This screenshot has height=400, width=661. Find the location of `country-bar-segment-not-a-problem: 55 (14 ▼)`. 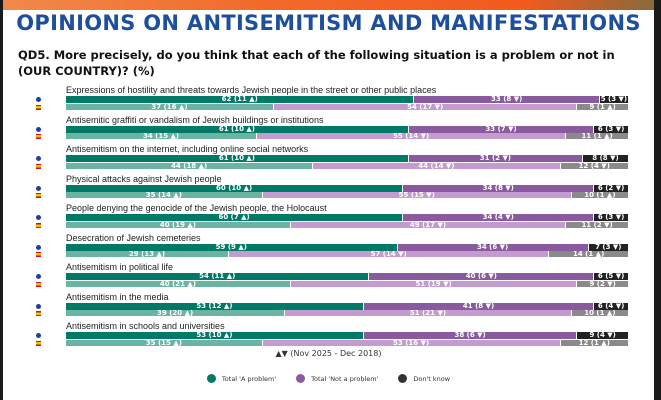

country-bar-segment-not-a-problem: 55 (14 ▼) is located at coordinates (411, 136).